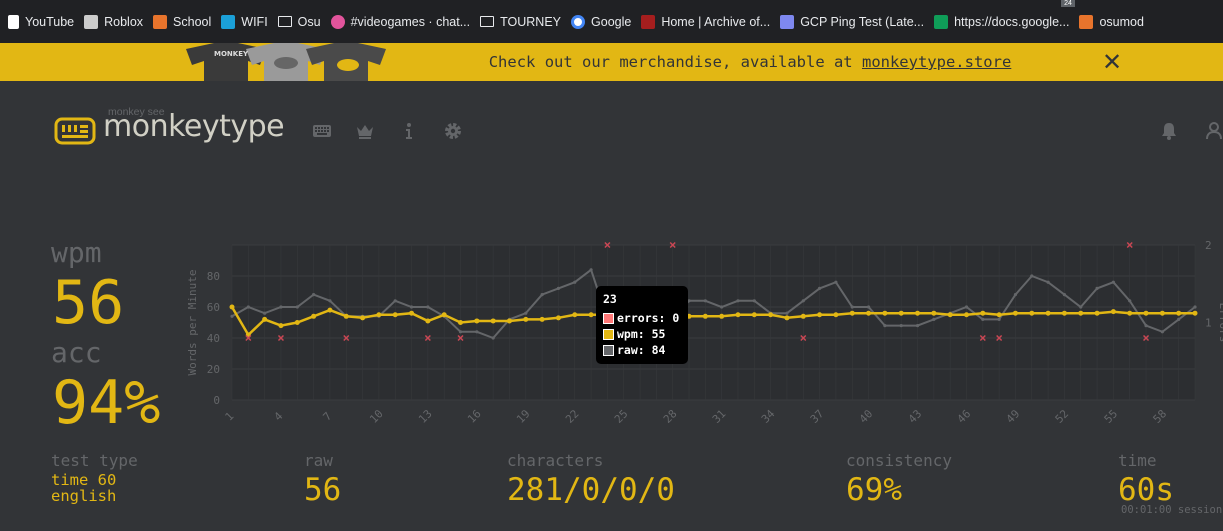  I want to click on bookmark-item: Google, so click(602, 22).